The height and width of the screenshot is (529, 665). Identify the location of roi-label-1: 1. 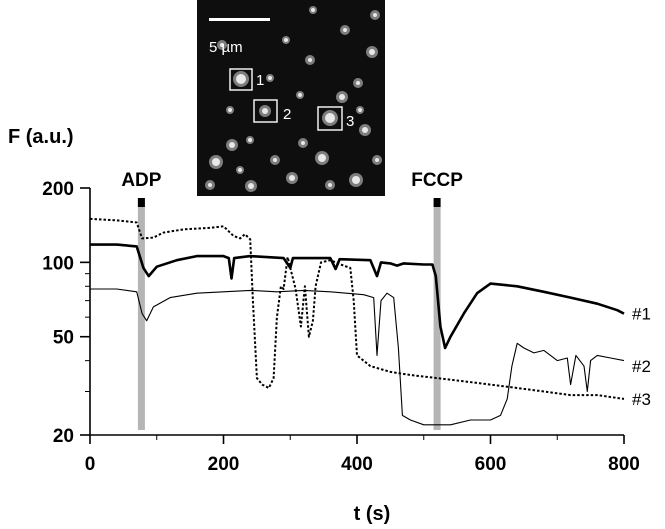
(260, 80).